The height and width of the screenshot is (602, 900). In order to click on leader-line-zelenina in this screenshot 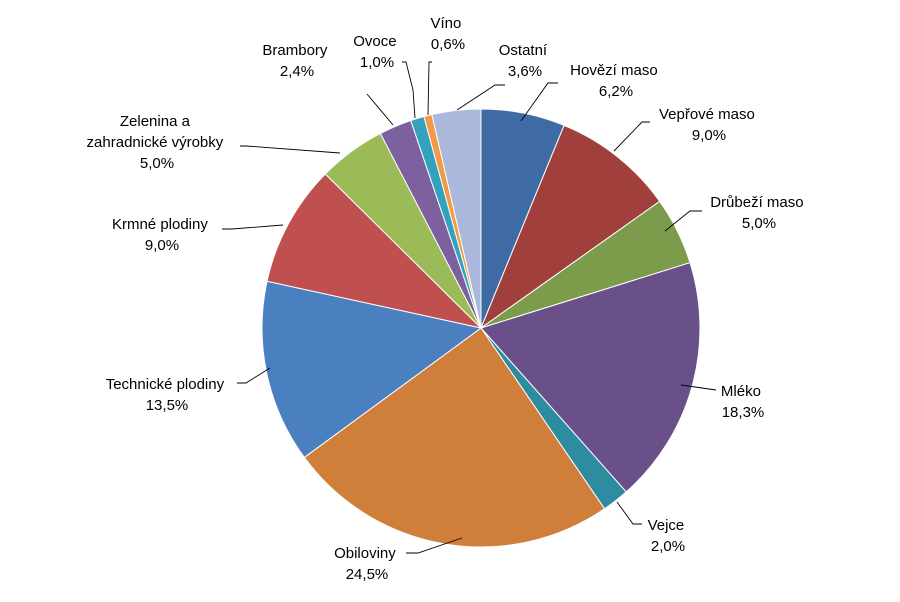, I will do `click(290, 149)`.